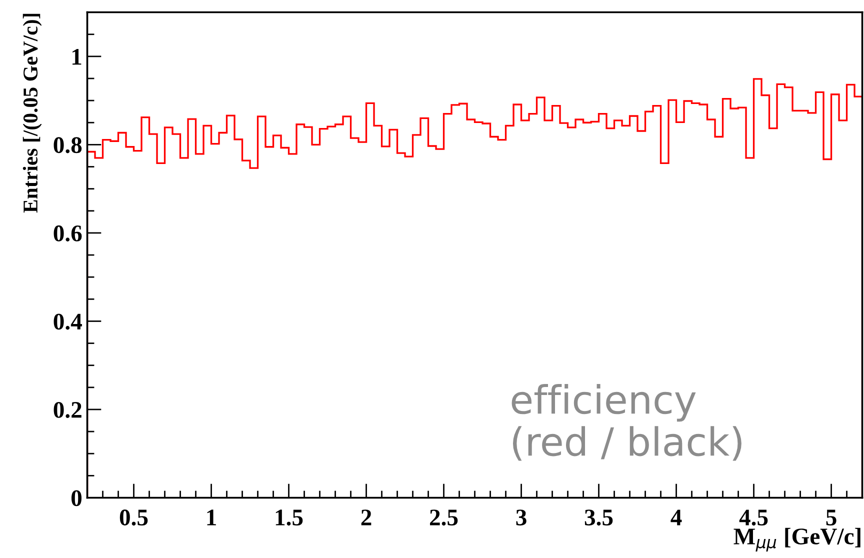 The image size is (864, 558). Describe the element at coordinates (68, 322) in the screenshot. I see `y-tick-label: 0.4` at that location.